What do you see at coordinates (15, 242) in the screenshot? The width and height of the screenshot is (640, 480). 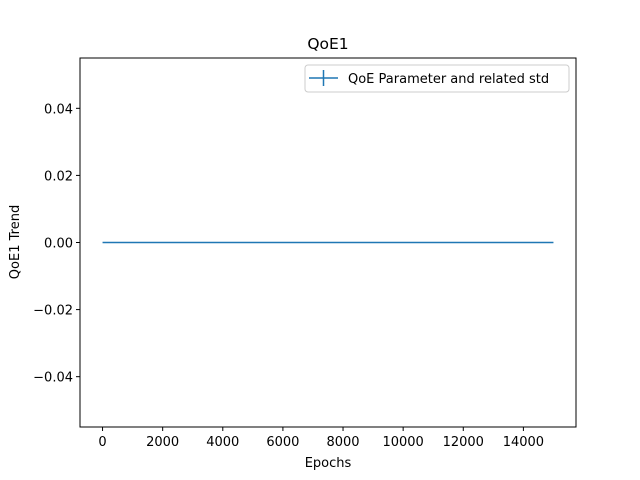 I see `y-axis-label: QoE1 Trend` at bounding box center [15, 242].